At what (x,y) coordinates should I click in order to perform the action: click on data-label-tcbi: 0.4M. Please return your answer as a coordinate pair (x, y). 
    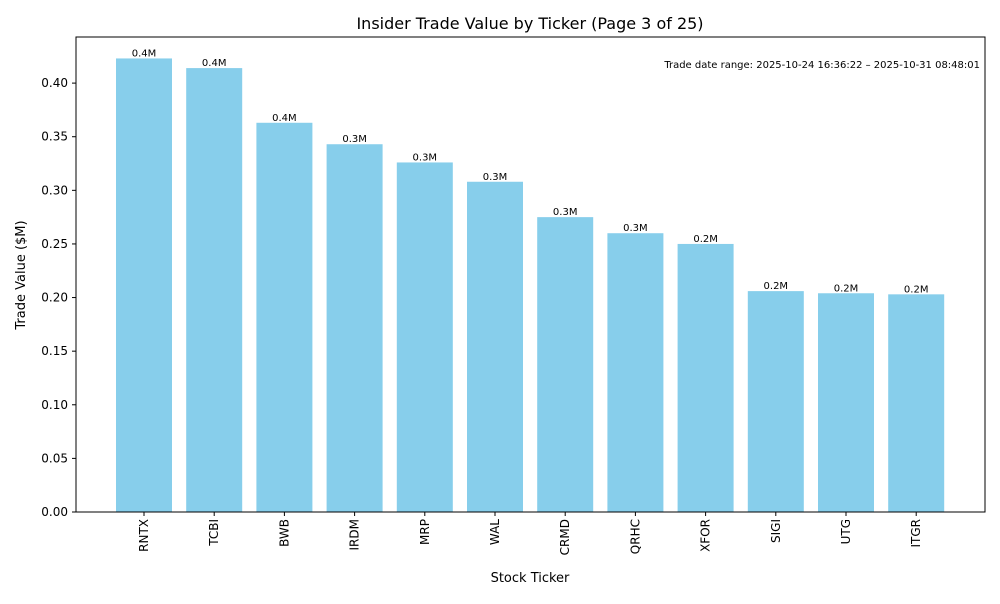
    Looking at the image, I should click on (214, 63).